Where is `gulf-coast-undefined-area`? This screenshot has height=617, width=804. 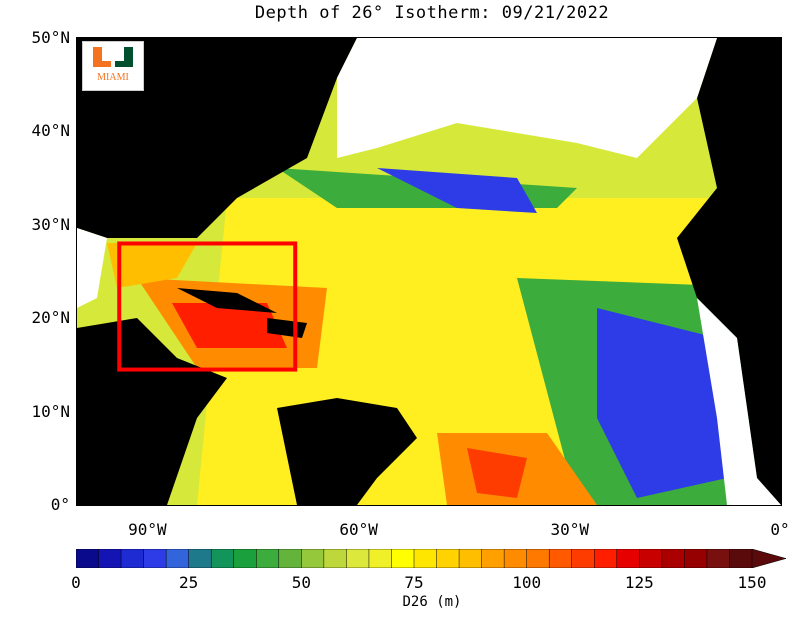
gulf-coast-undefined-area is located at coordinates (92, 268).